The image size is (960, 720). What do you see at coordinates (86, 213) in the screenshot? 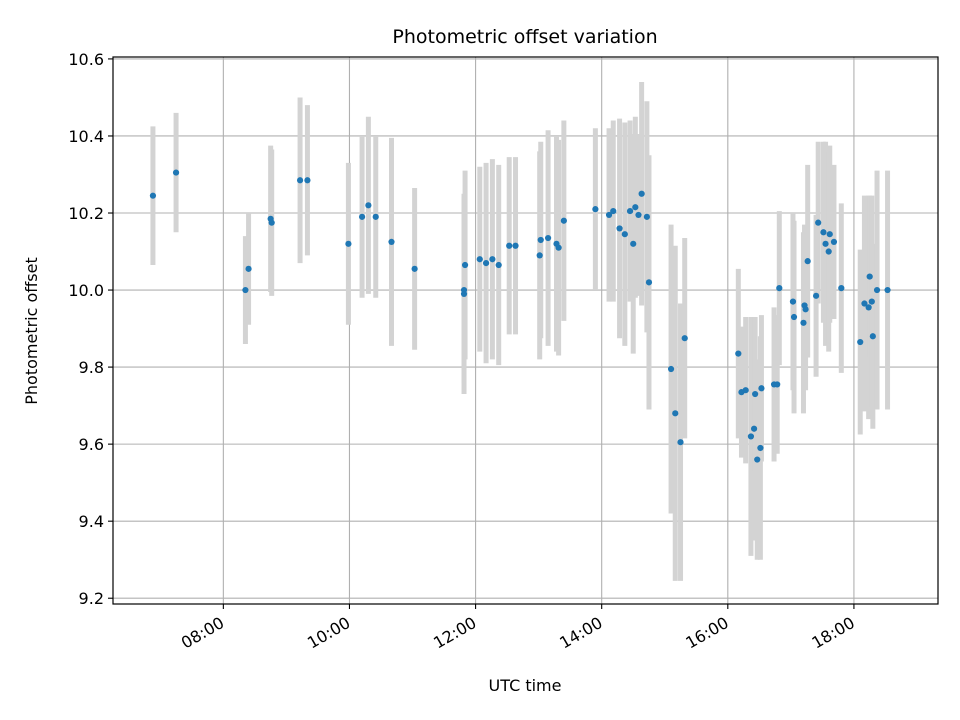
I see `y-tick-label: 10.2` at bounding box center [86, 213].